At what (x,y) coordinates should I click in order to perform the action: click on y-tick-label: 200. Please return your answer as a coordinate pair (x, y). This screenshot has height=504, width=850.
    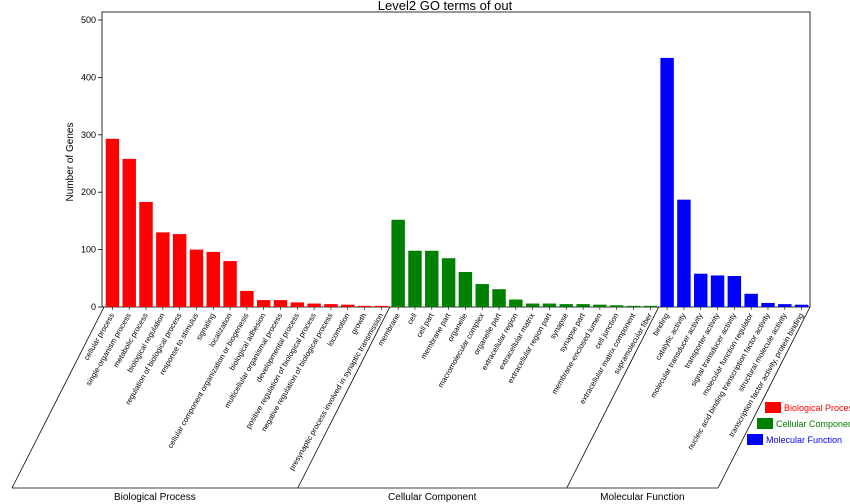
    Looking at the image, I should click on (88, 192).